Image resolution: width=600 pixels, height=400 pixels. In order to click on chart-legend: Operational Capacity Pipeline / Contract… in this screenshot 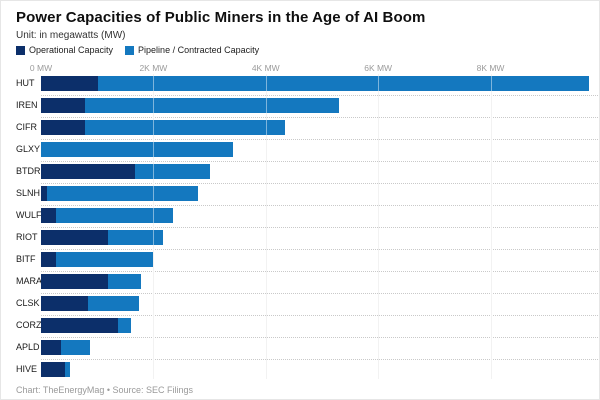, I will do `click(137, 50)`.